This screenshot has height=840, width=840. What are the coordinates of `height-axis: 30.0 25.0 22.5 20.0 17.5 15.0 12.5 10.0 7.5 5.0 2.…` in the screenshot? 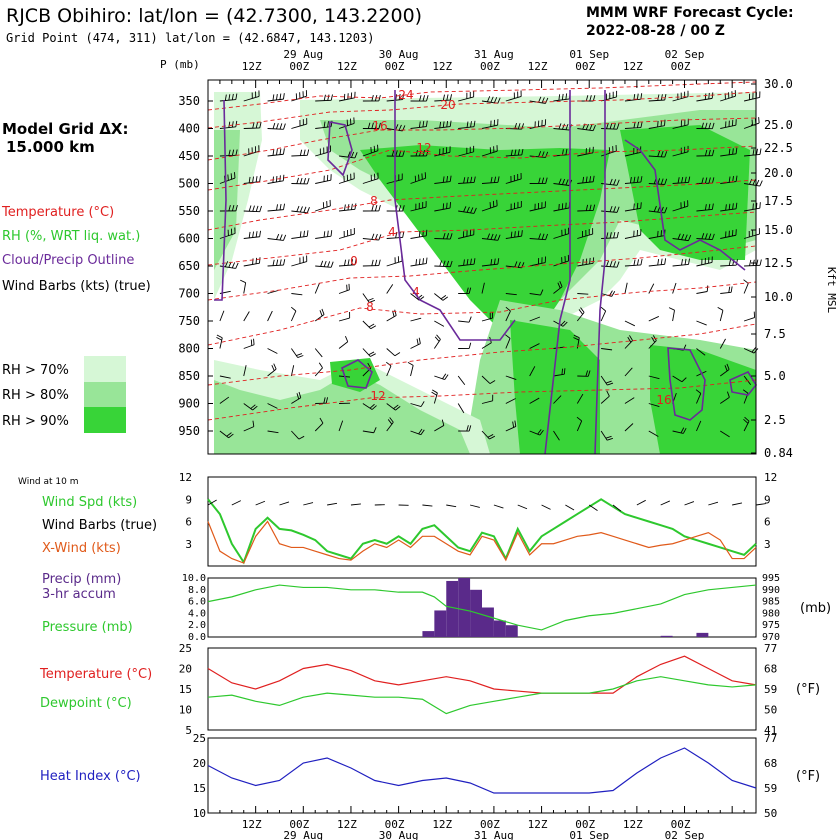 It's located at (772, 268).